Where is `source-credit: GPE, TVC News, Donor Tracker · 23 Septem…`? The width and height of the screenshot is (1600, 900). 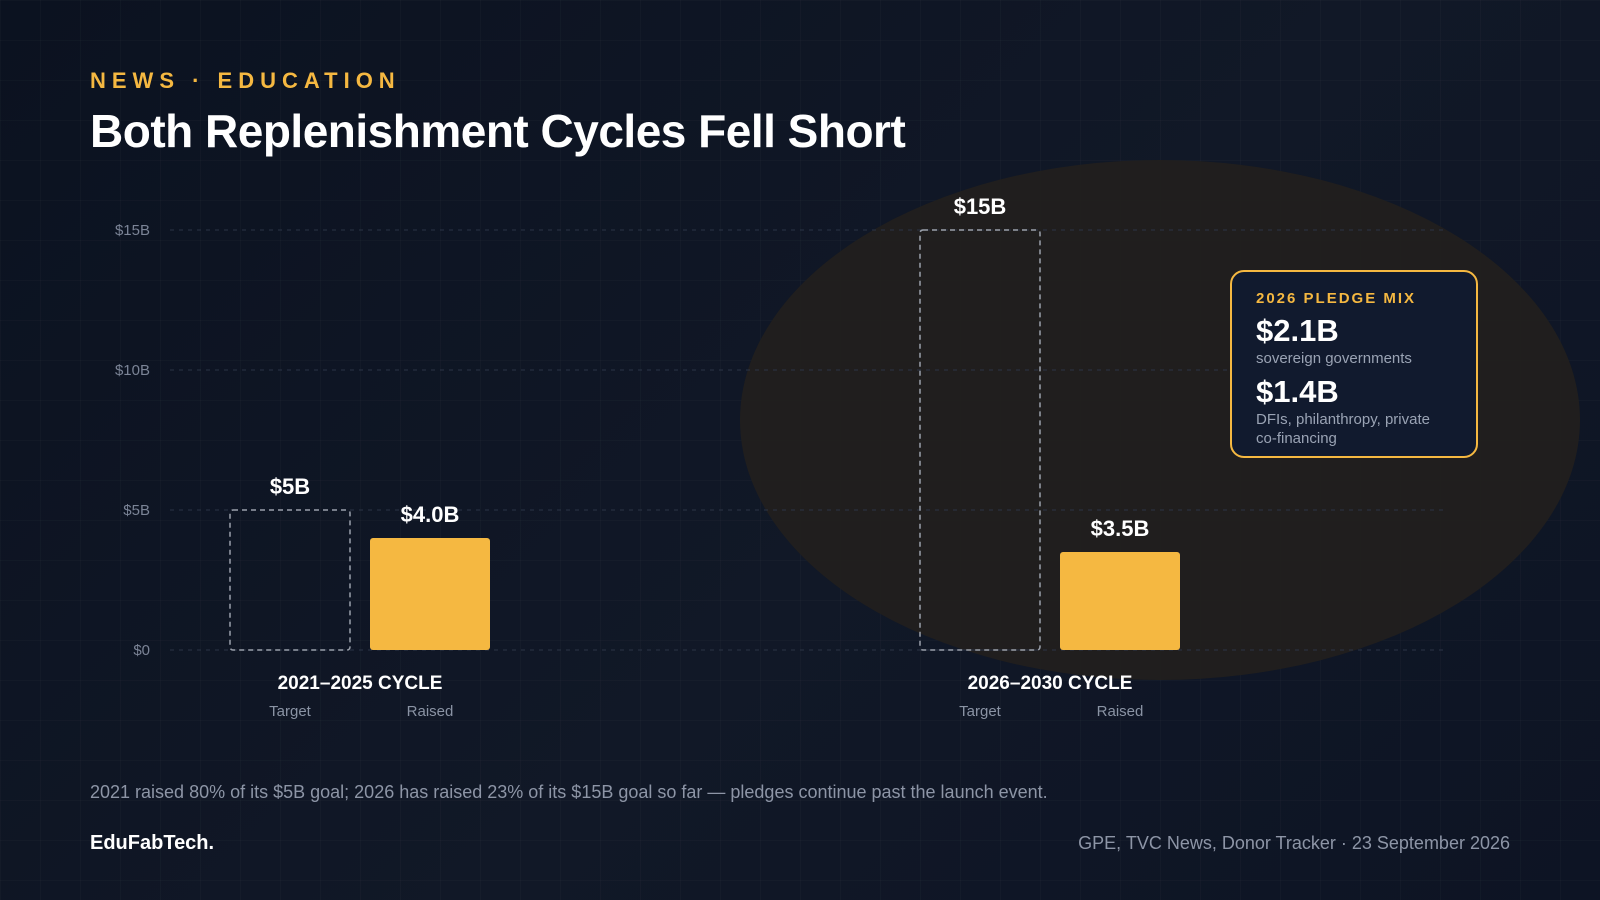 source-credit: GPE, TVC News, Donor Tracker · 23 Septem… is located at coordinates (1294, 843).